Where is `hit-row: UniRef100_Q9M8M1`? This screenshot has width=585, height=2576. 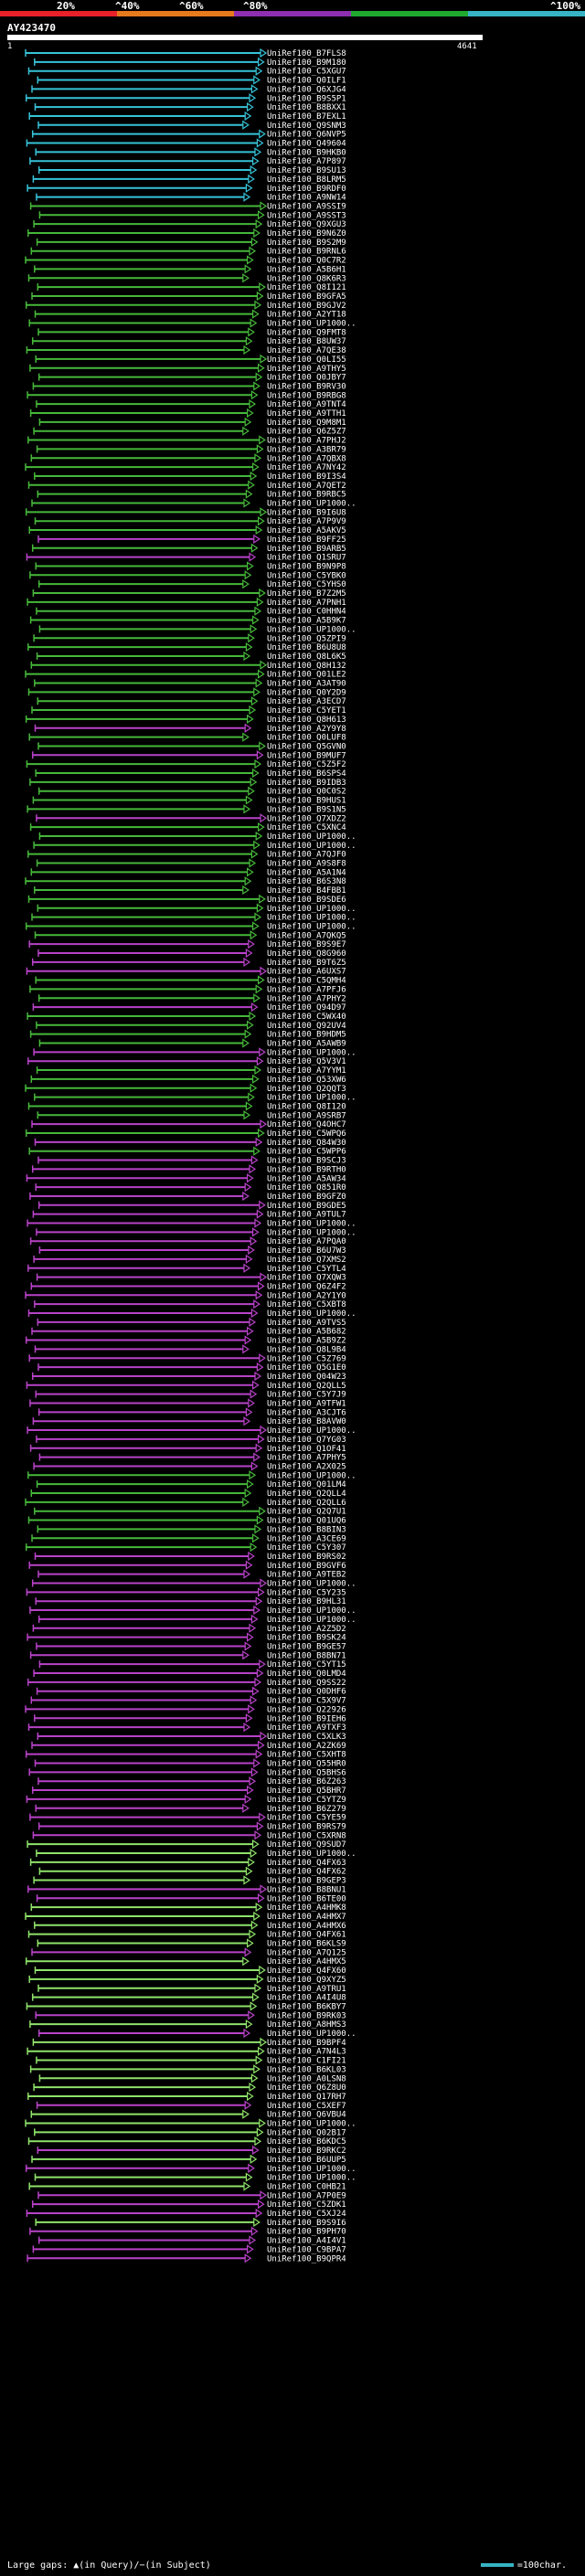 hit-row: UniRef100_Q9M8M1 is located at coordinates (192, 422).